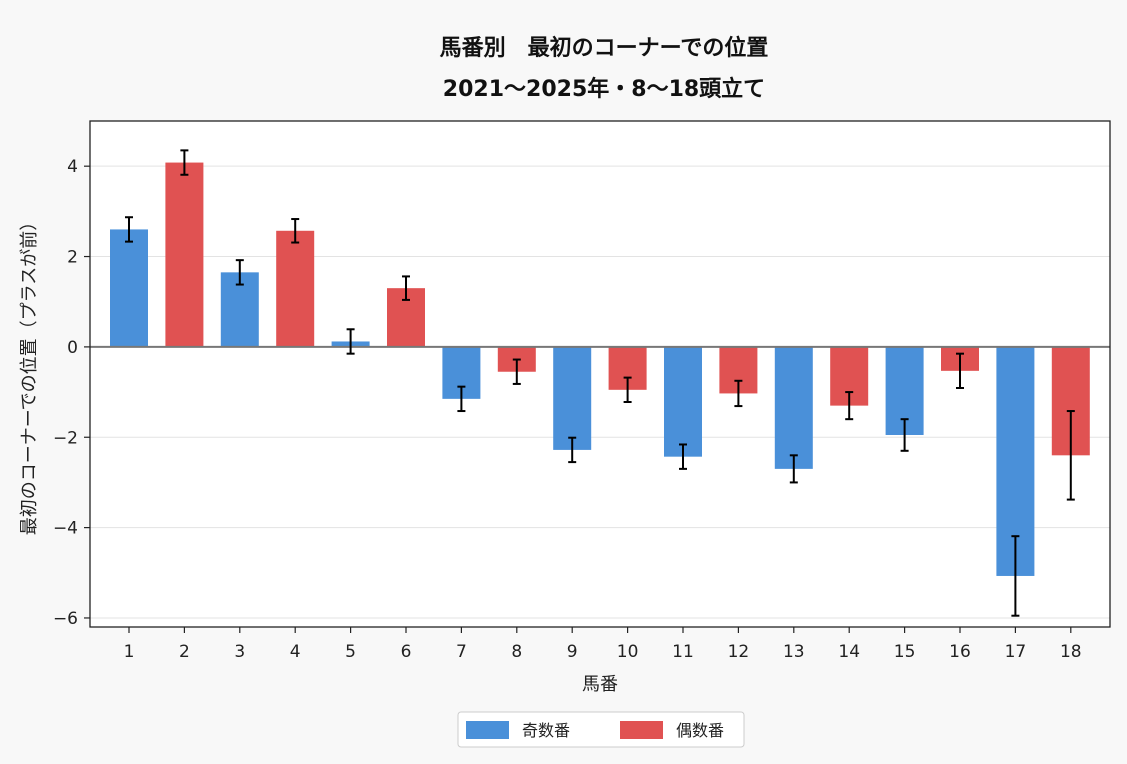 This screenshot has height=764, width=1127. Describe the element at coordinates (71, 393) in the screenshot. I see `y-axis-ticks: −6 −4 −2 0 2 4` at that location.